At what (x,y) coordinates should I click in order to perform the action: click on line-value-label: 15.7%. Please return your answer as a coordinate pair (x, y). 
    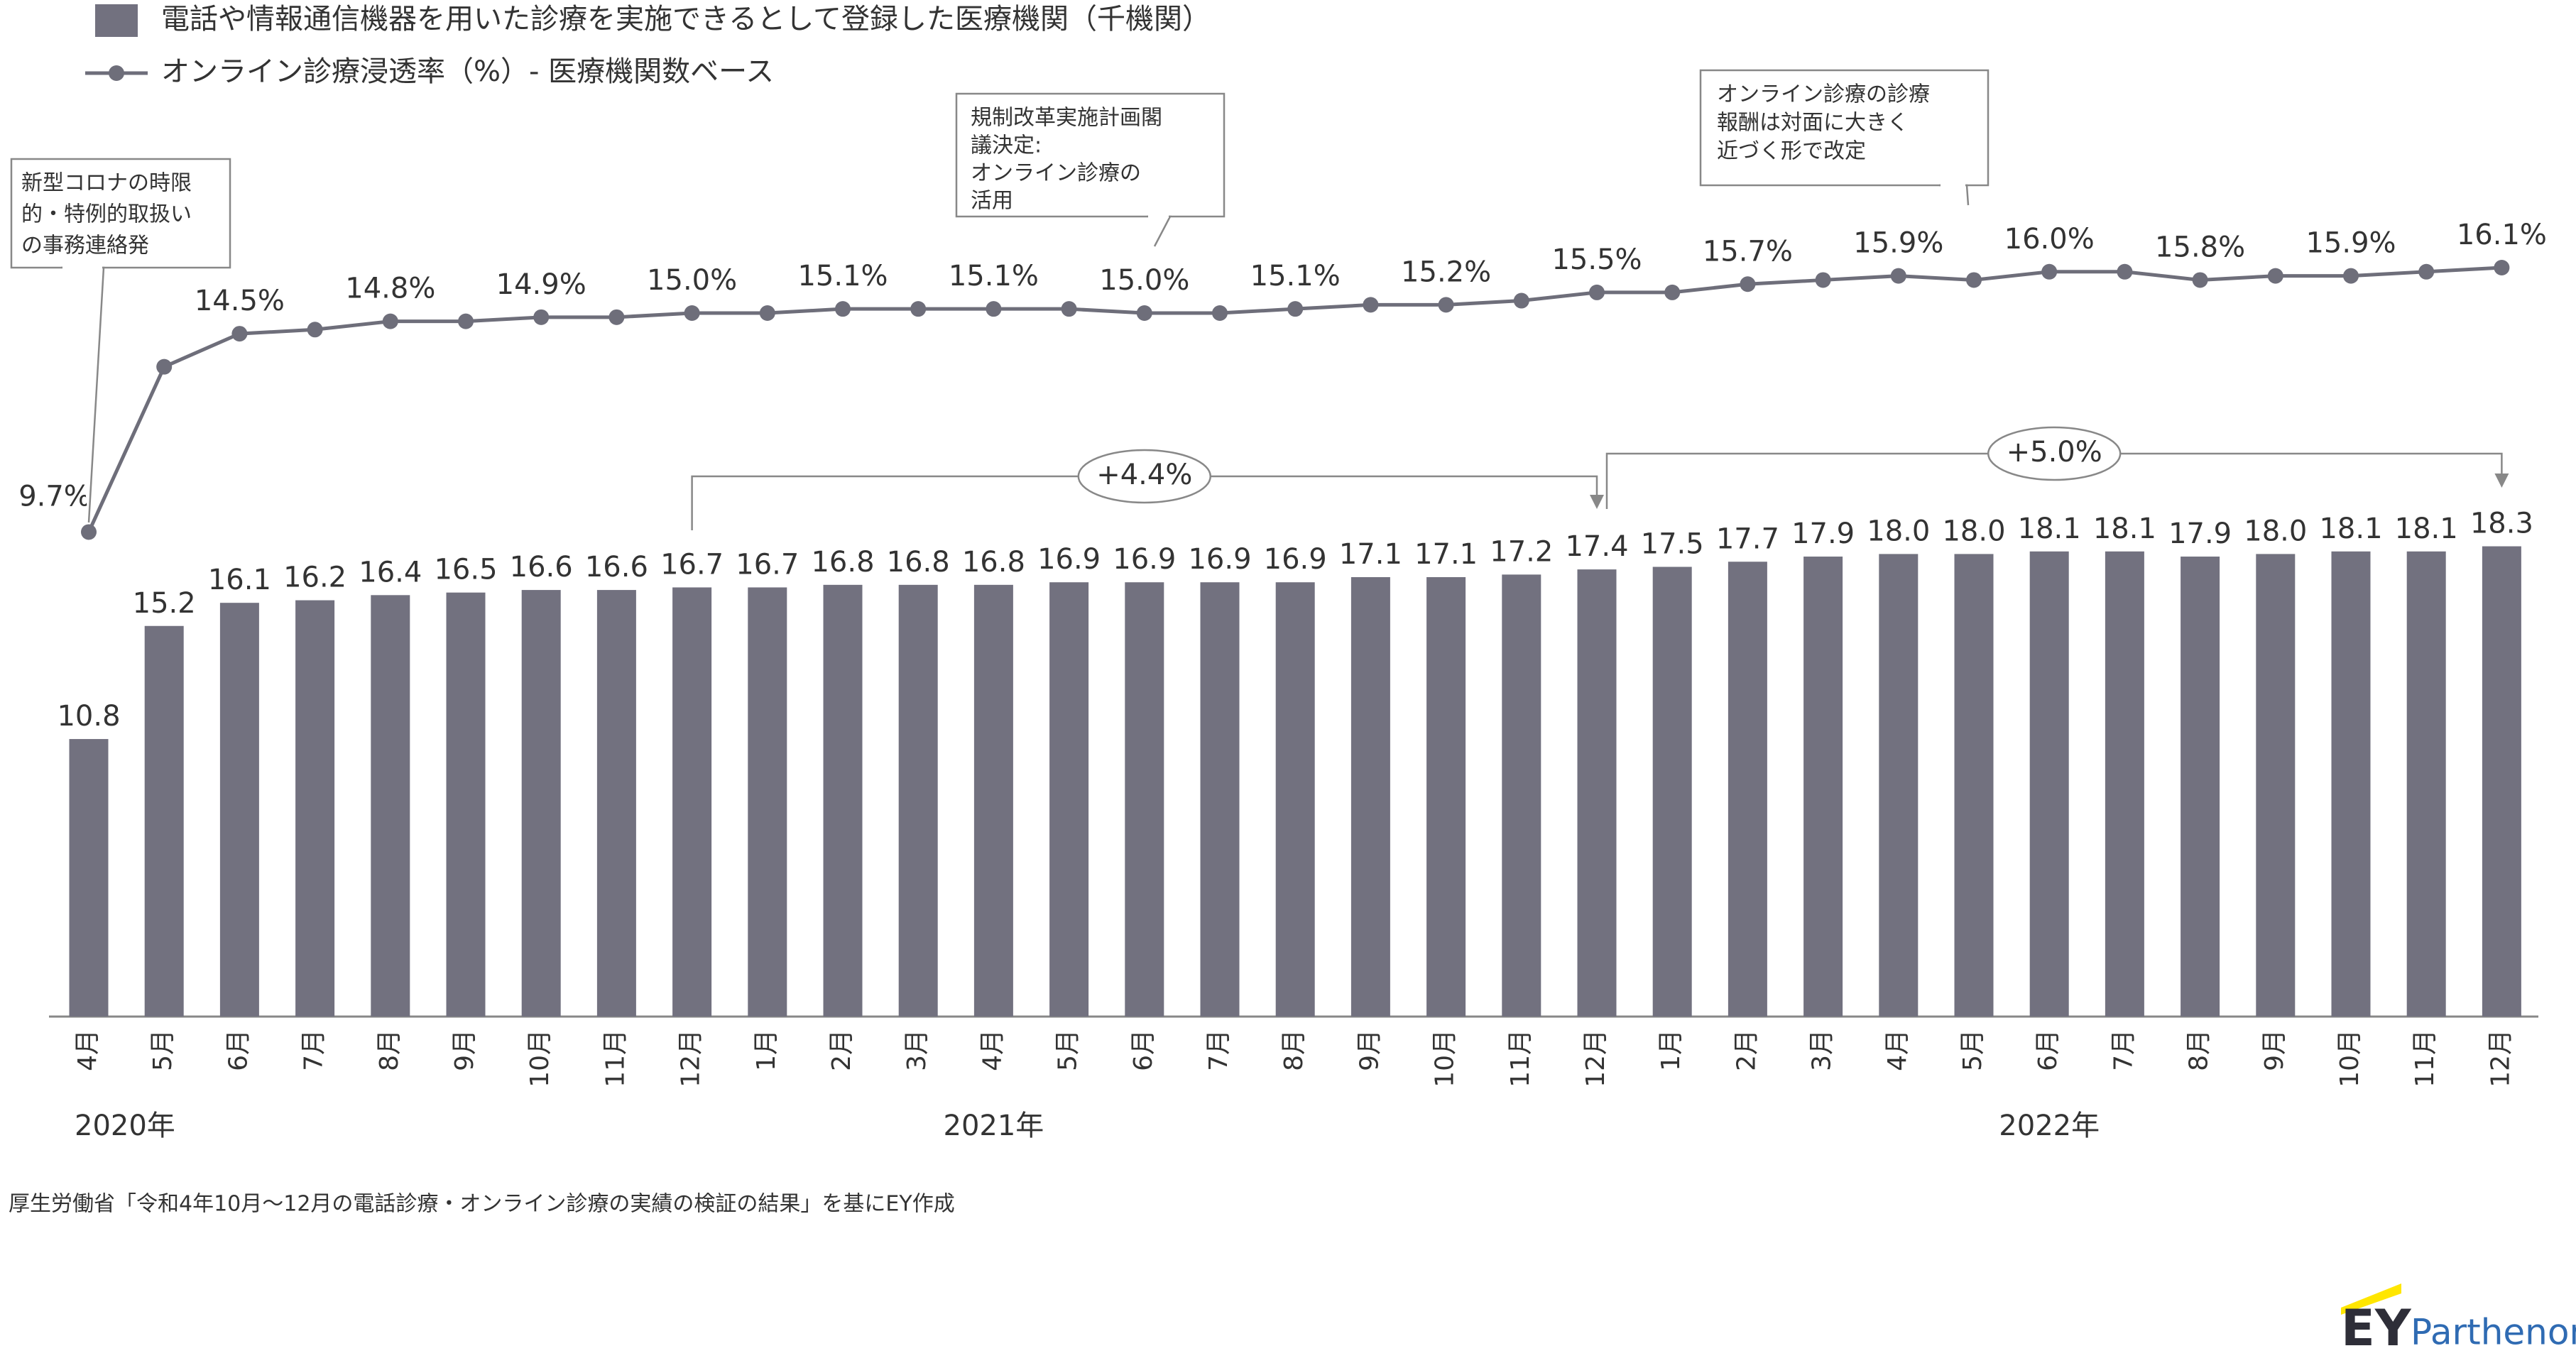
    Looking at the image, I should click on (1748, 251).